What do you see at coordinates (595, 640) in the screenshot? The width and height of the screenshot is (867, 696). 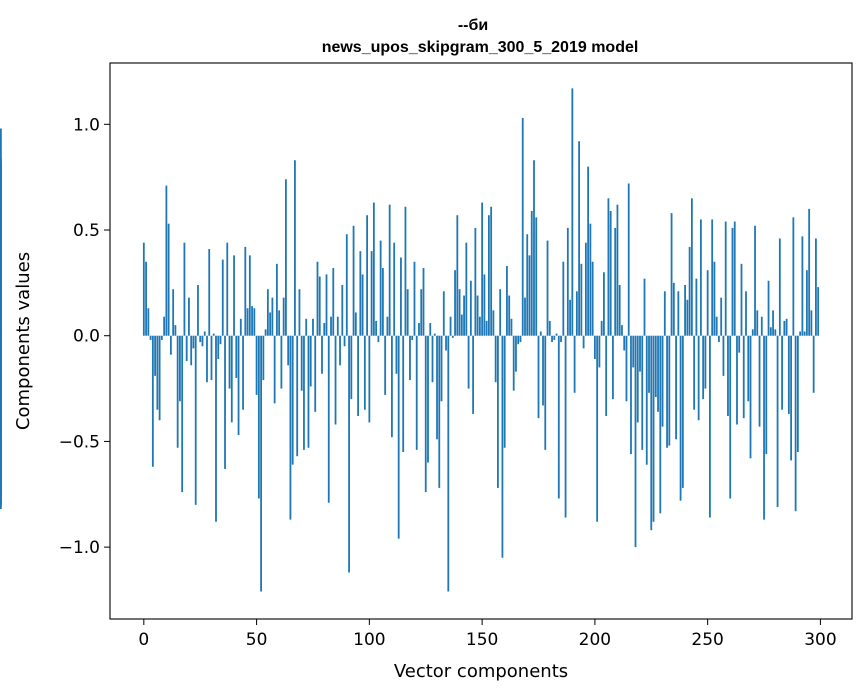 I see `x-tick-label: 200` at bounding box center [595, 640].